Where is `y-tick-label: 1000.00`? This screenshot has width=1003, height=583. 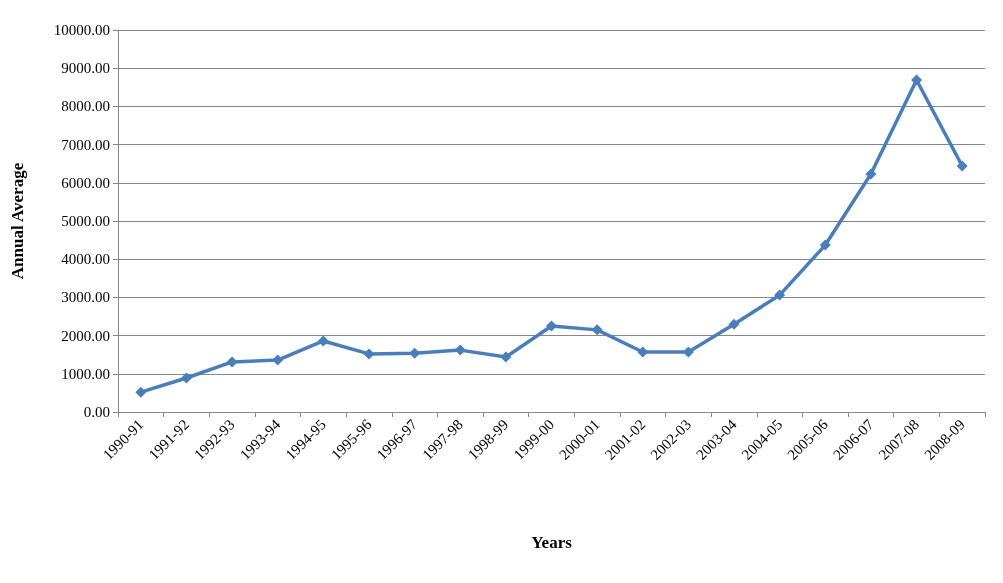
y-tick-label: 1000.00 is located at coordinates (85, 373).